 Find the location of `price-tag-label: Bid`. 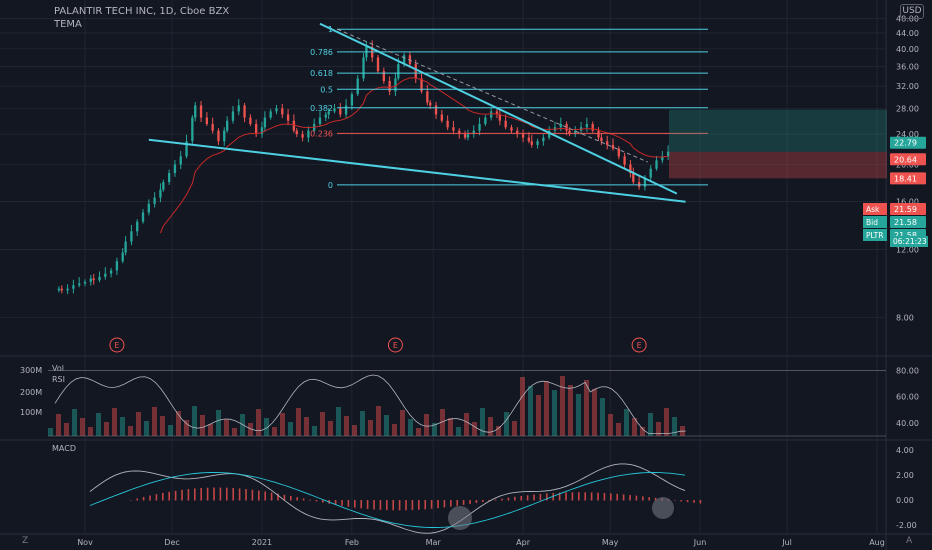

price-tag-label: Bid is located at coordinates (872, 222).